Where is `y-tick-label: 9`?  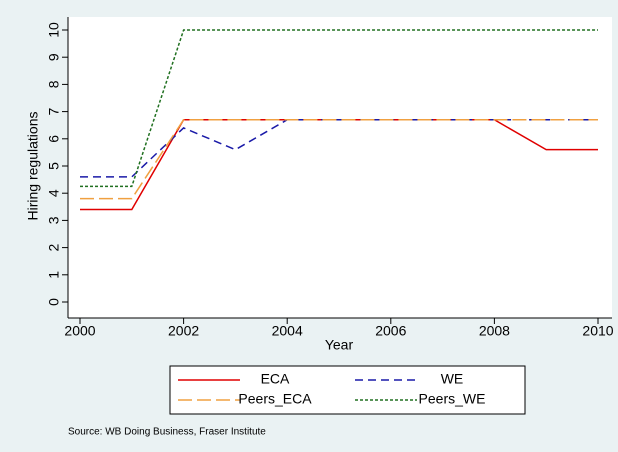
y-tick-label: 9 is located at coordinates (54, 57).